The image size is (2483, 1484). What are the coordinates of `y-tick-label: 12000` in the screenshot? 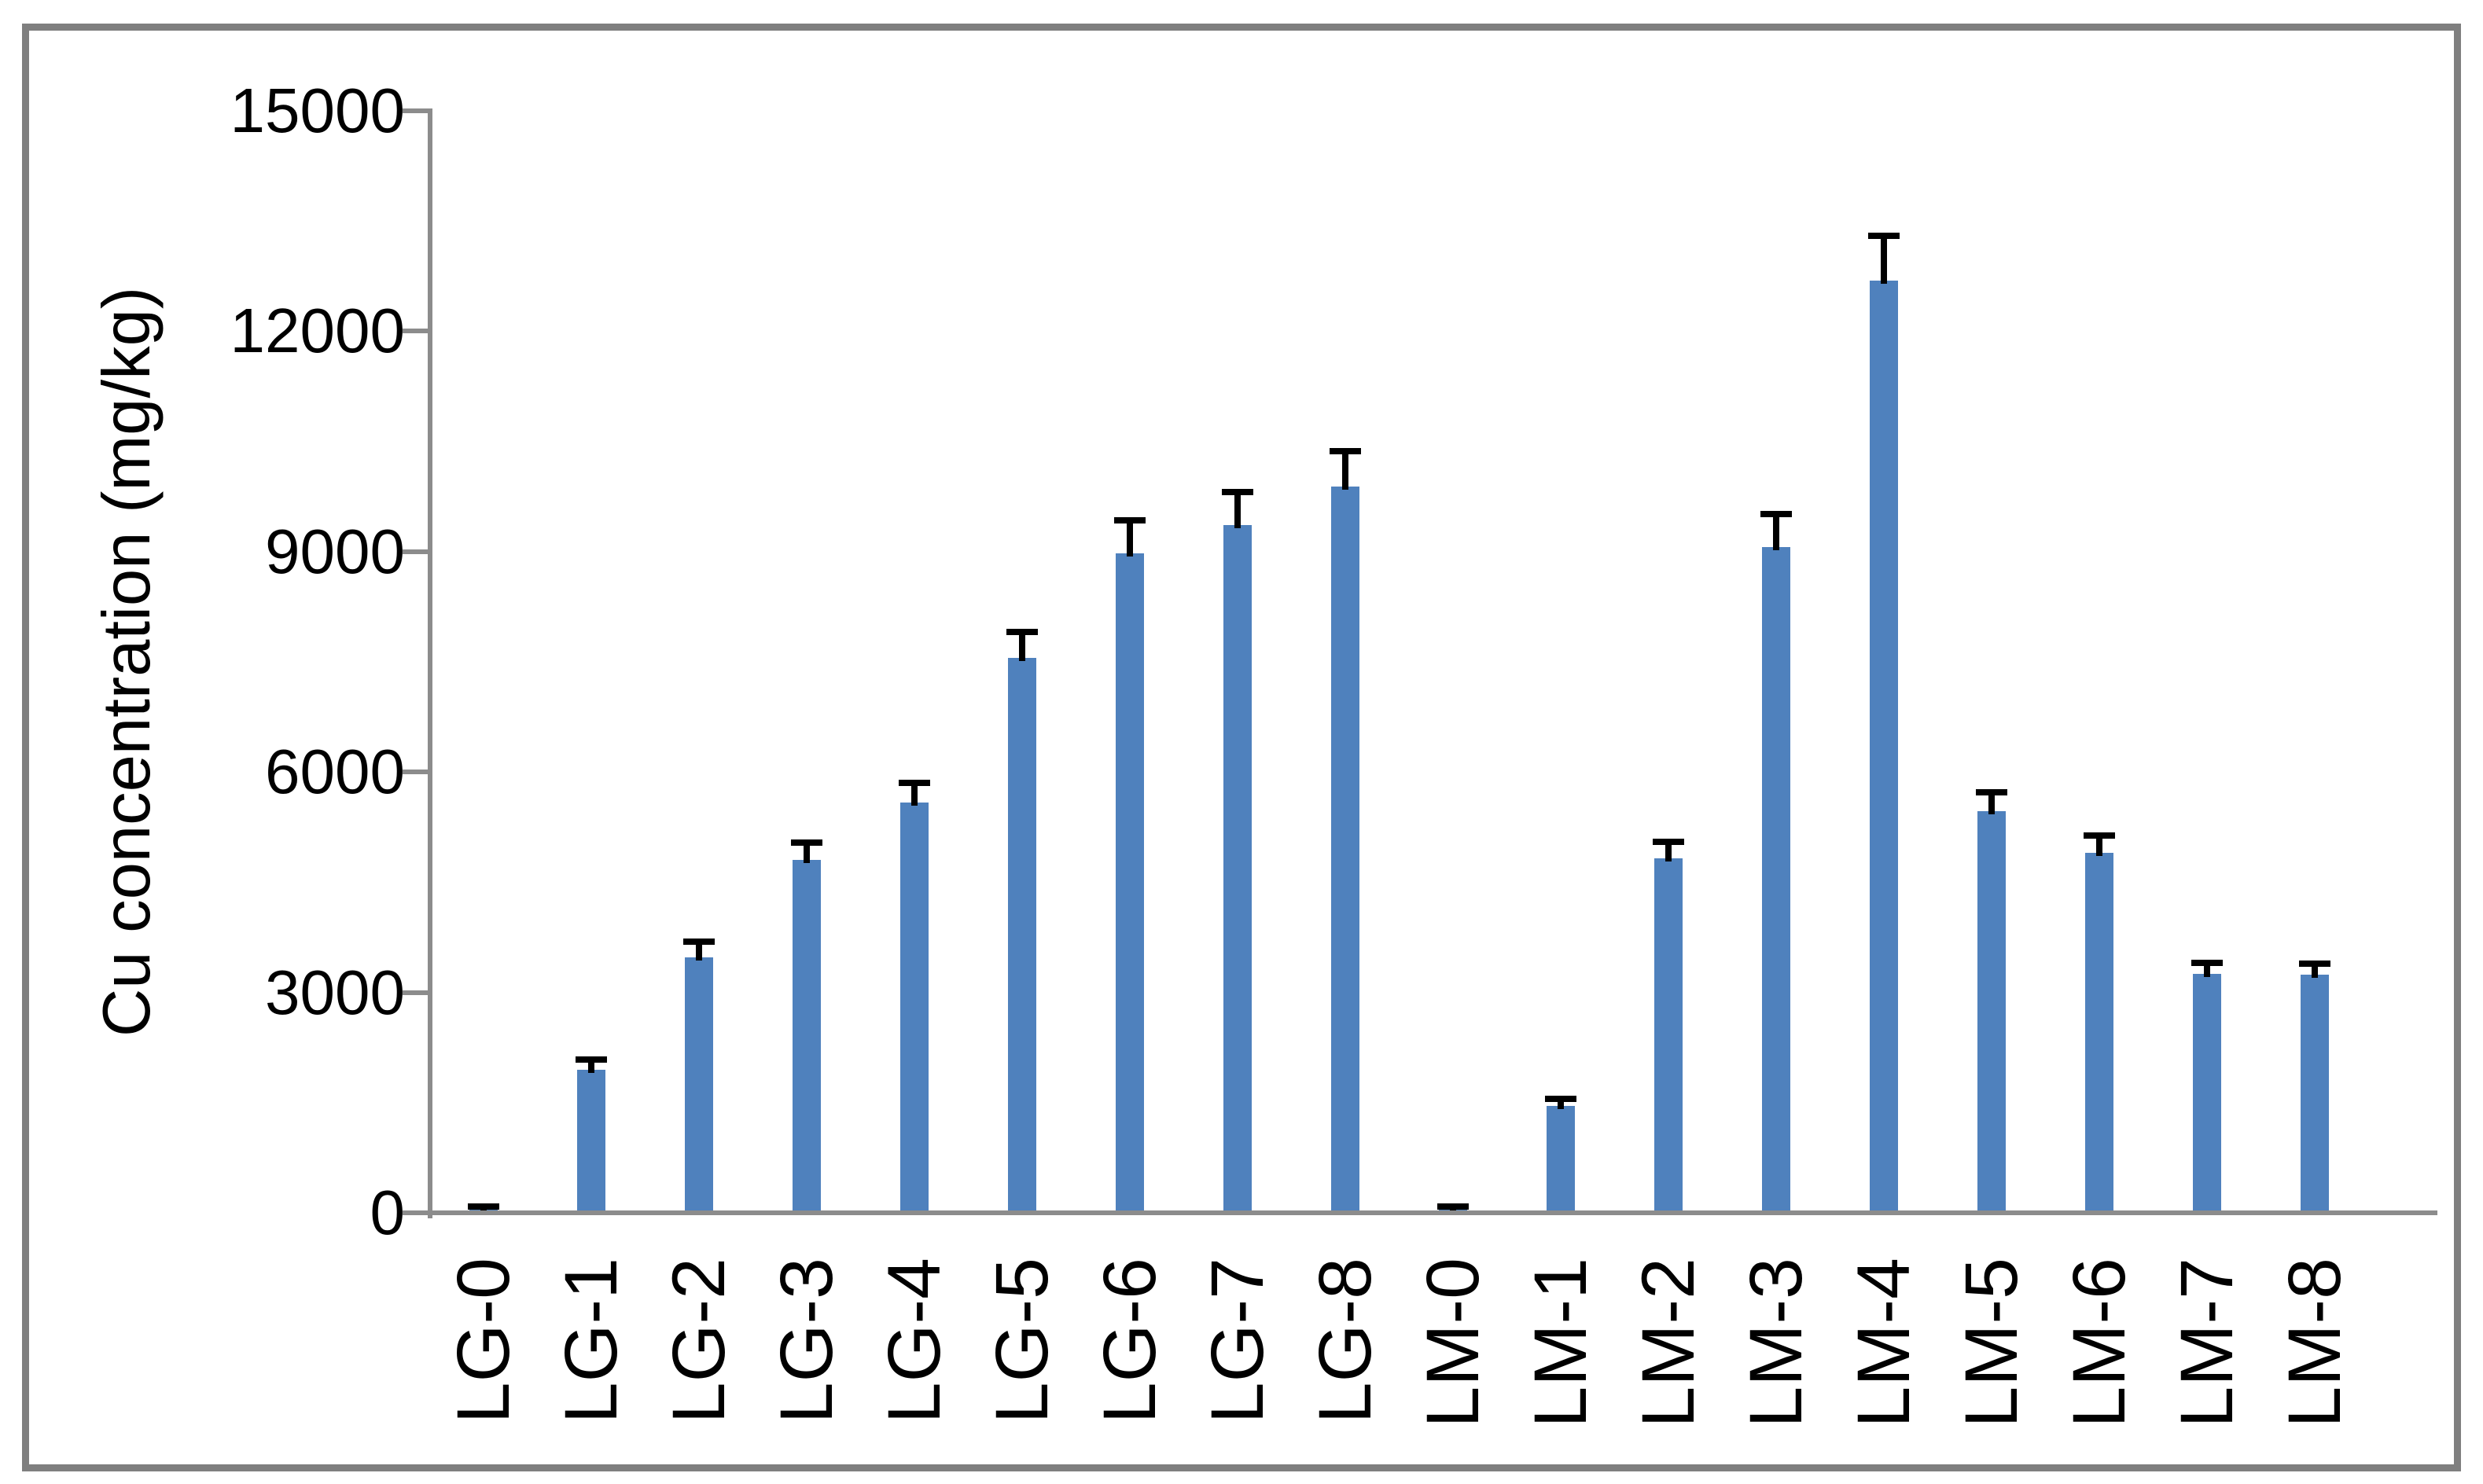 It's located at (317, 331).